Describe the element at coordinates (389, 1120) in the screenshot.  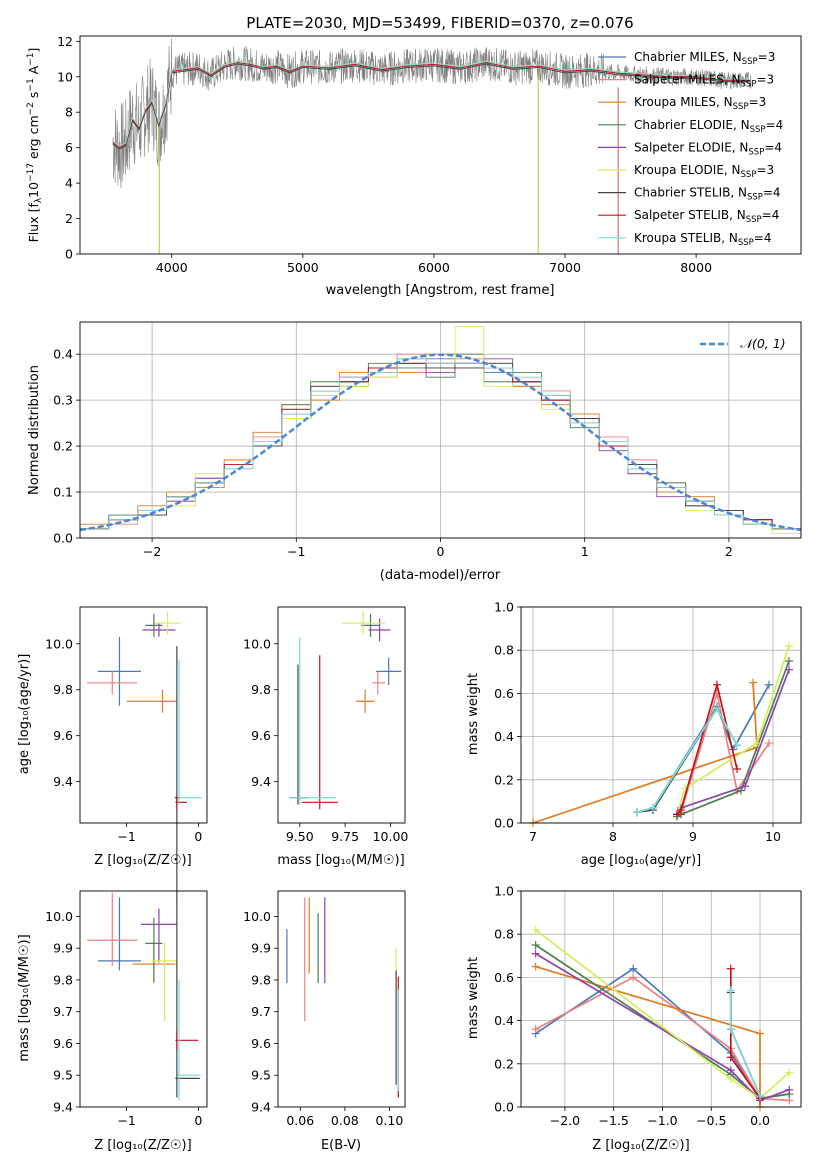
I see `x-tick-label: 0.10` at that location.